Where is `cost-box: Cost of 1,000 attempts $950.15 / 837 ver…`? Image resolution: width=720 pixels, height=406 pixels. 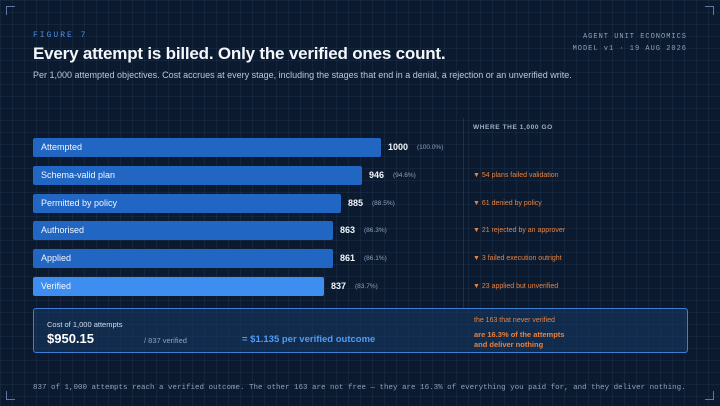
cost-box: Cost of 1,000 attempts $950.15 / 837 ver… is located at coordinates (360, 330).